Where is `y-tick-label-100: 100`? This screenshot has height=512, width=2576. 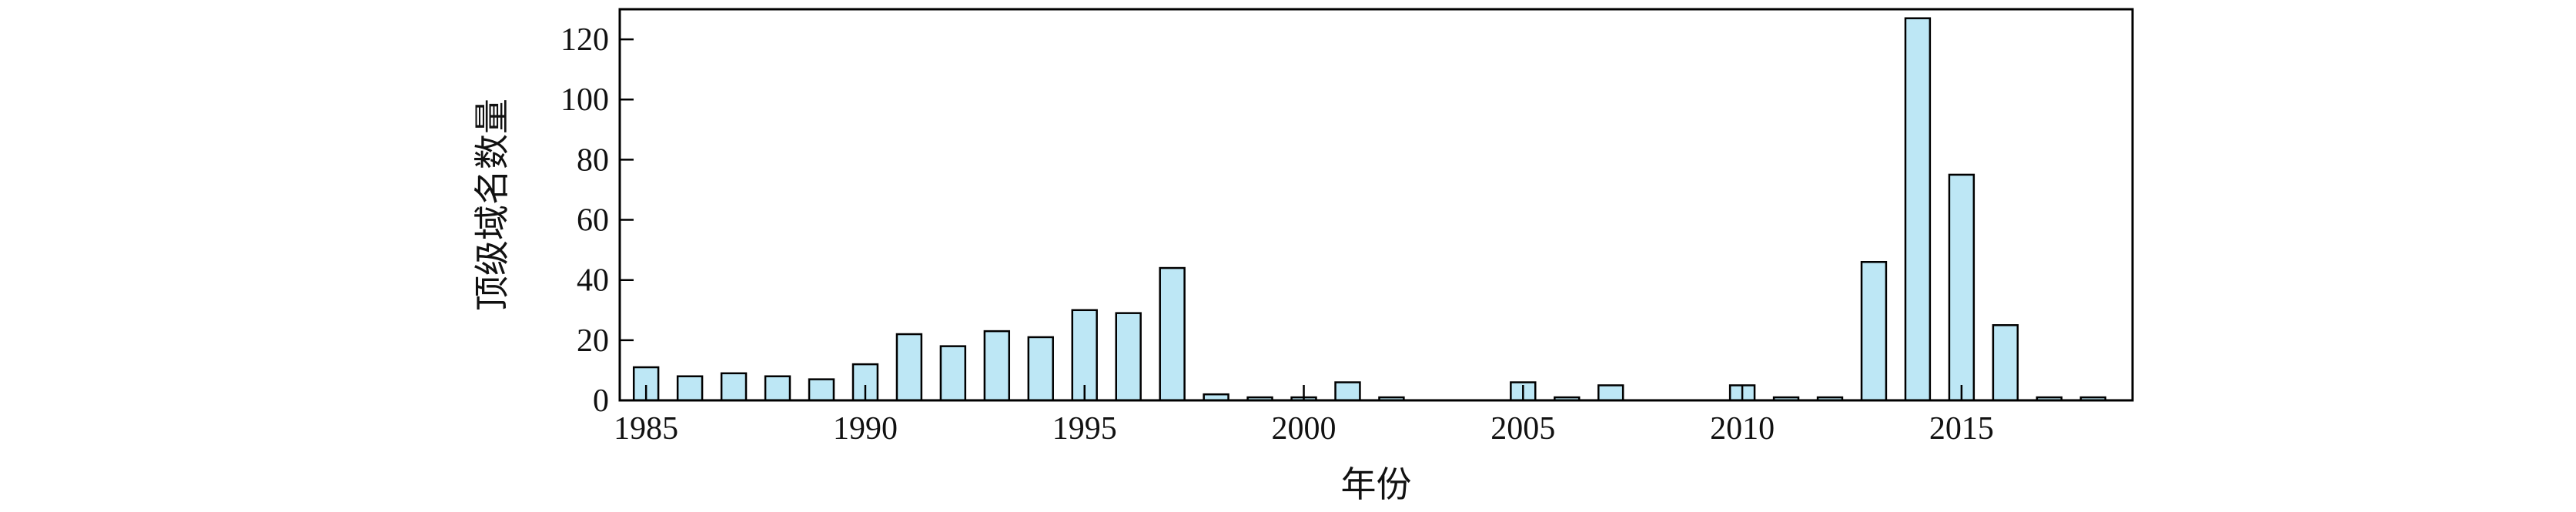 y-tick-label-100: 100 is located at coordinates (584, 100).